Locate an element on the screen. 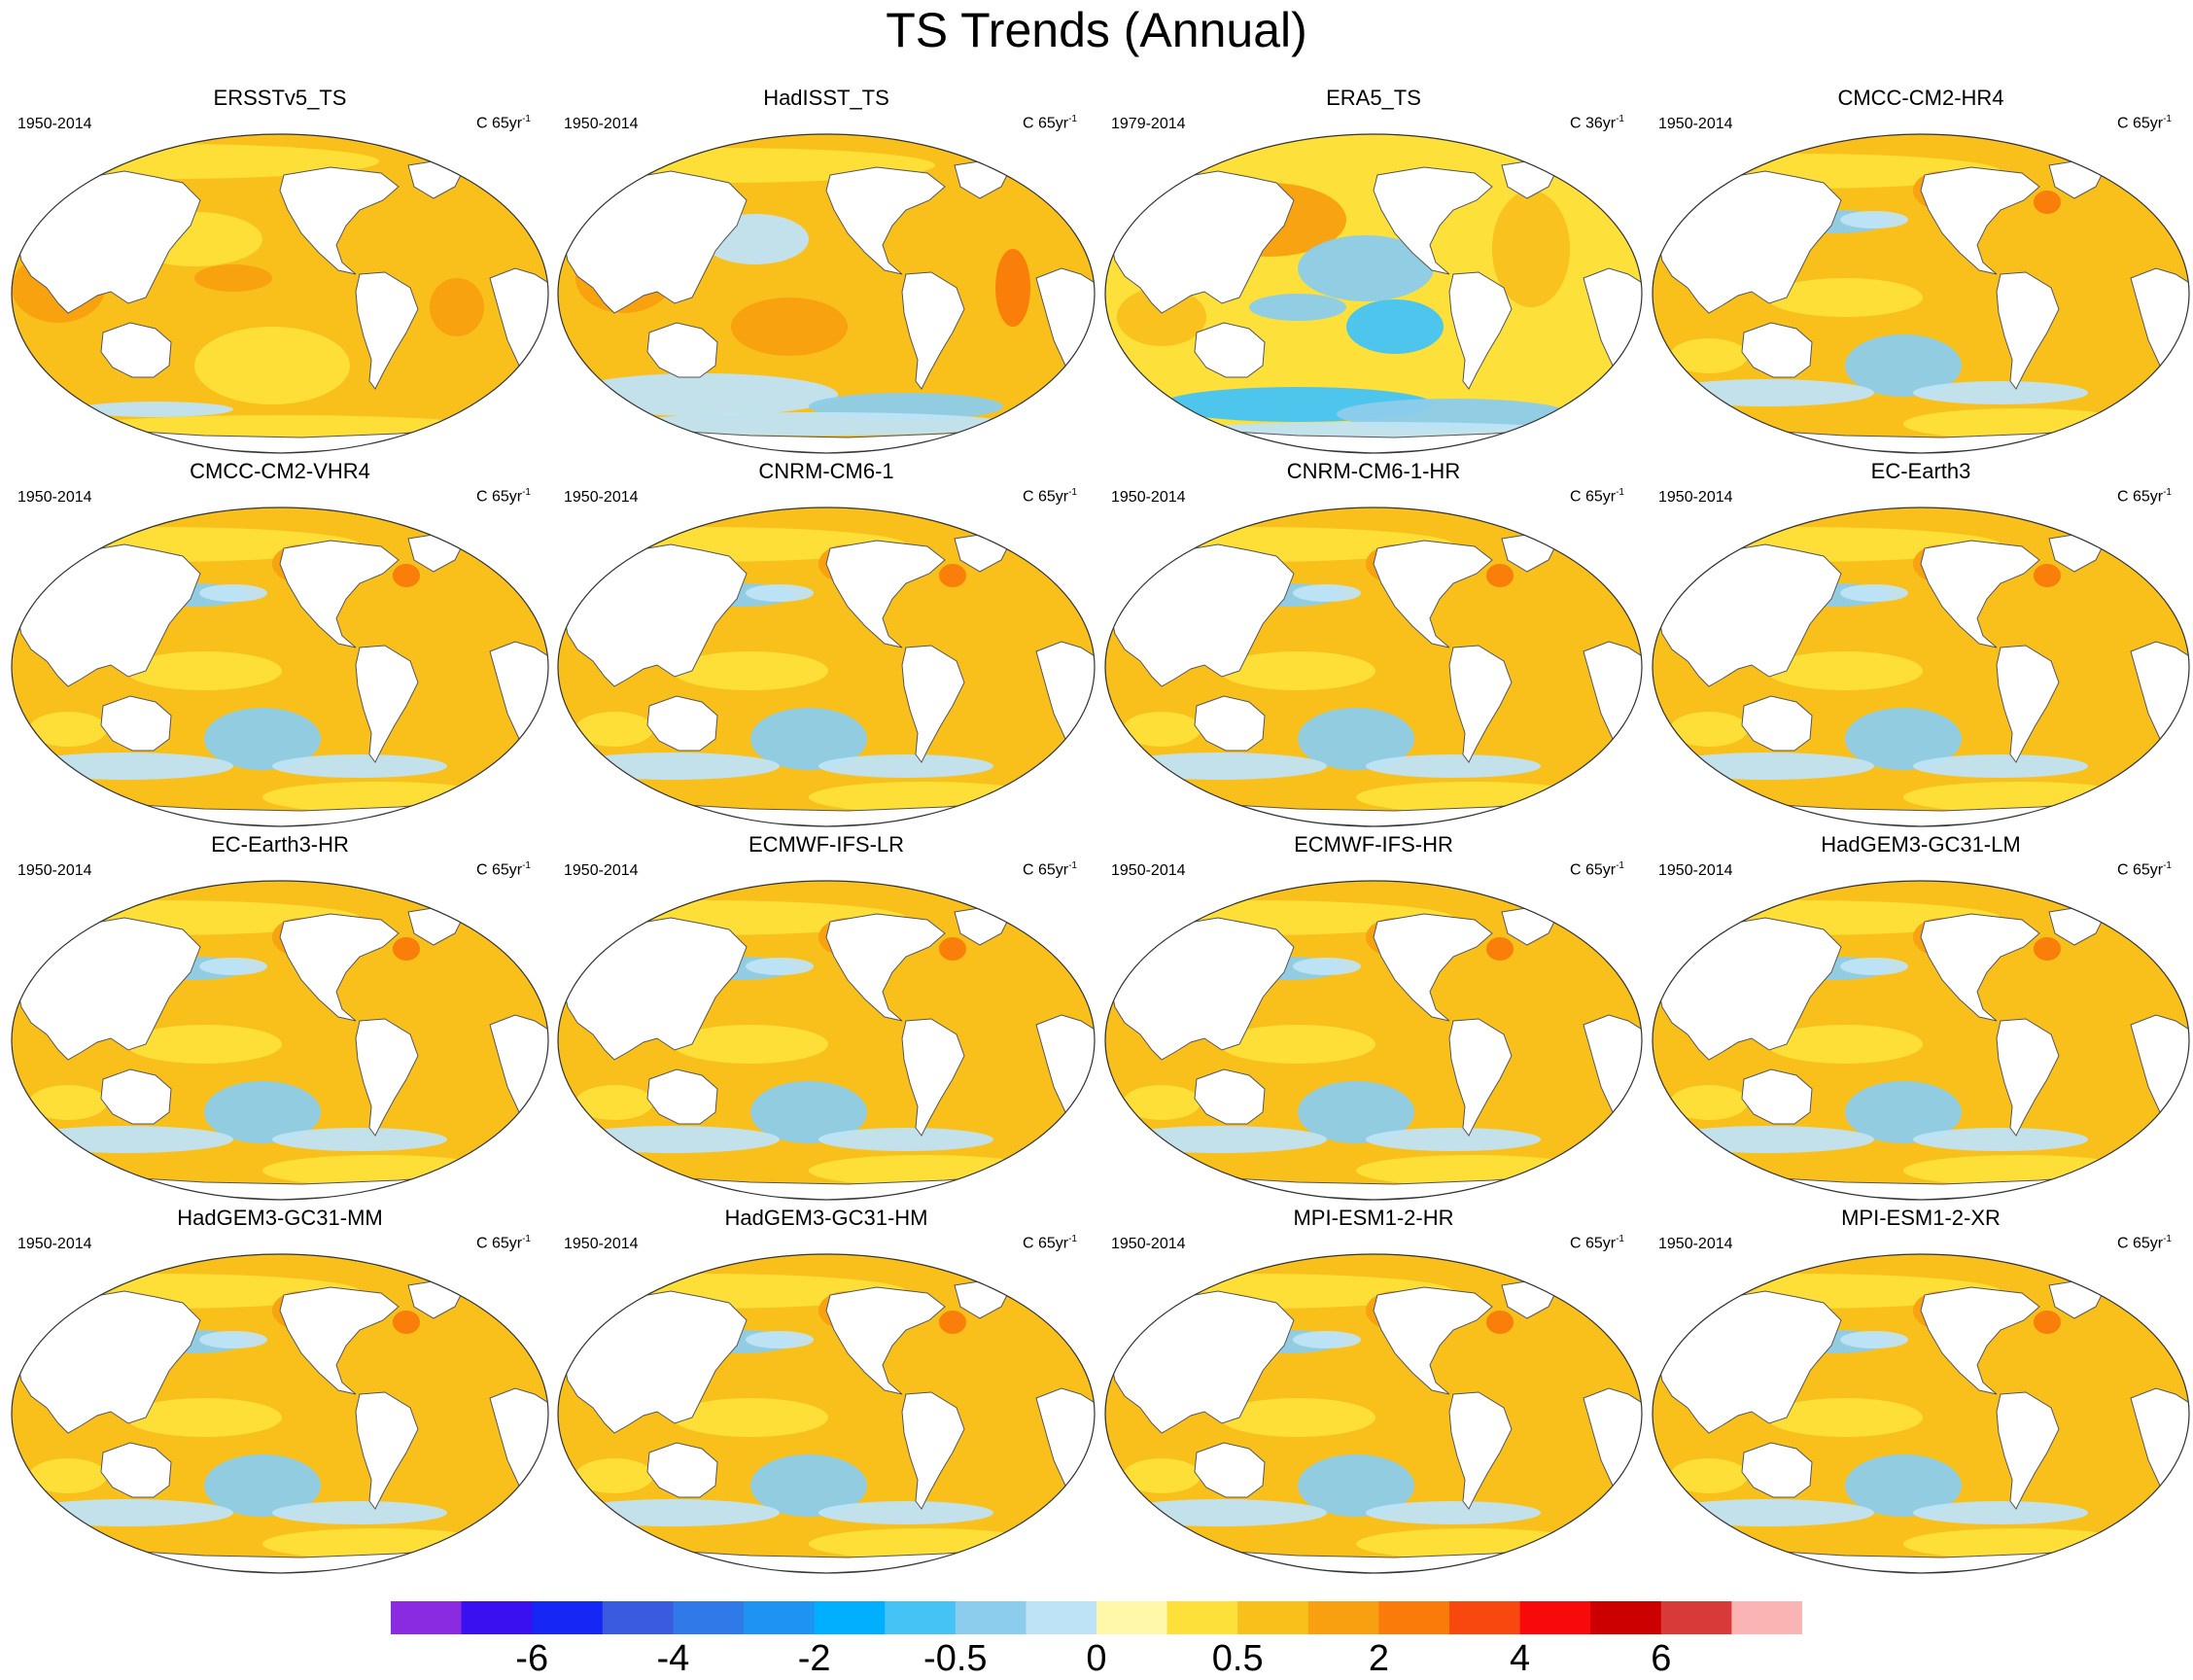 This screenshot has width=2193, height=1680. central-pacific-warm-patch is located at coordinates (789, 327).